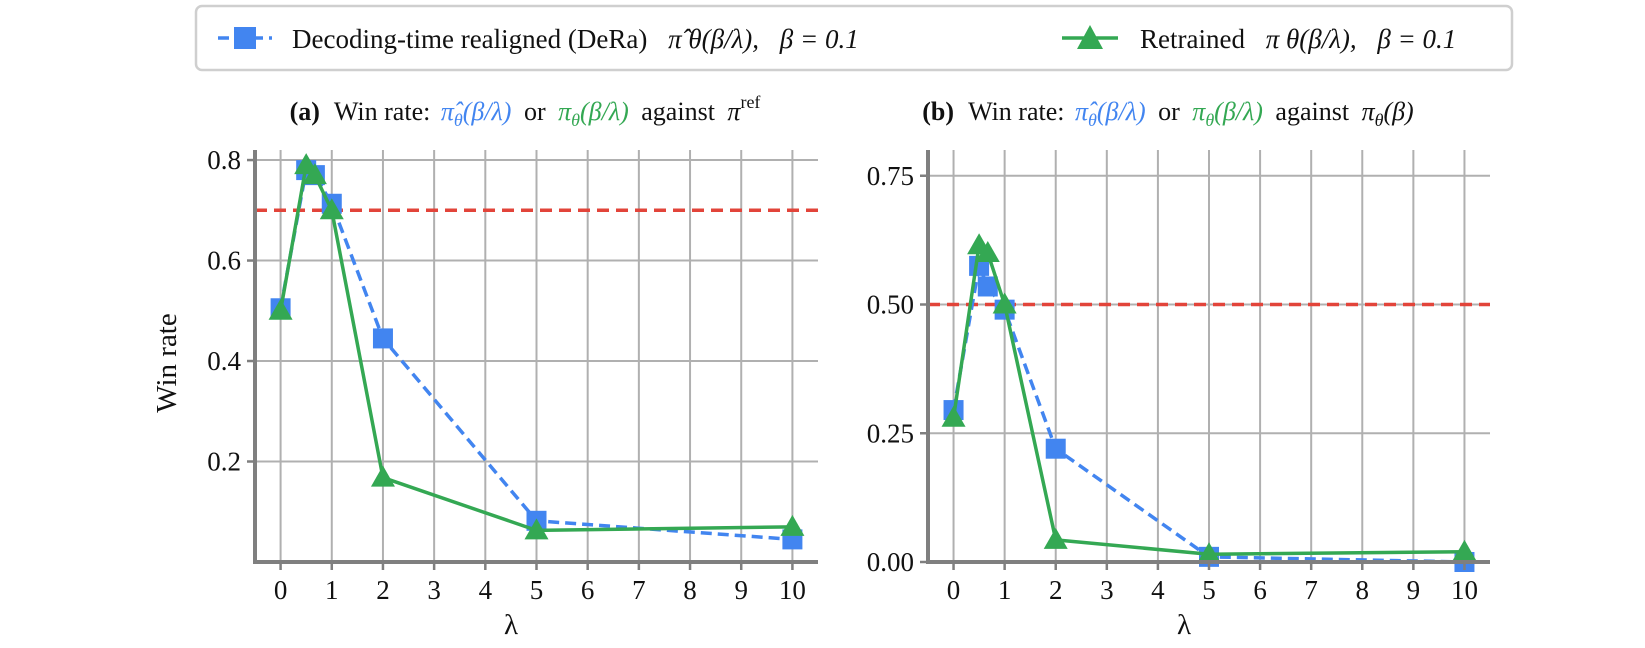 The width and height of the screenshot is (1645, 648). Describe the element at coordinates (383, 590) in the screenshot. I see `panel-a-xtick-label-2: 2` at that location.